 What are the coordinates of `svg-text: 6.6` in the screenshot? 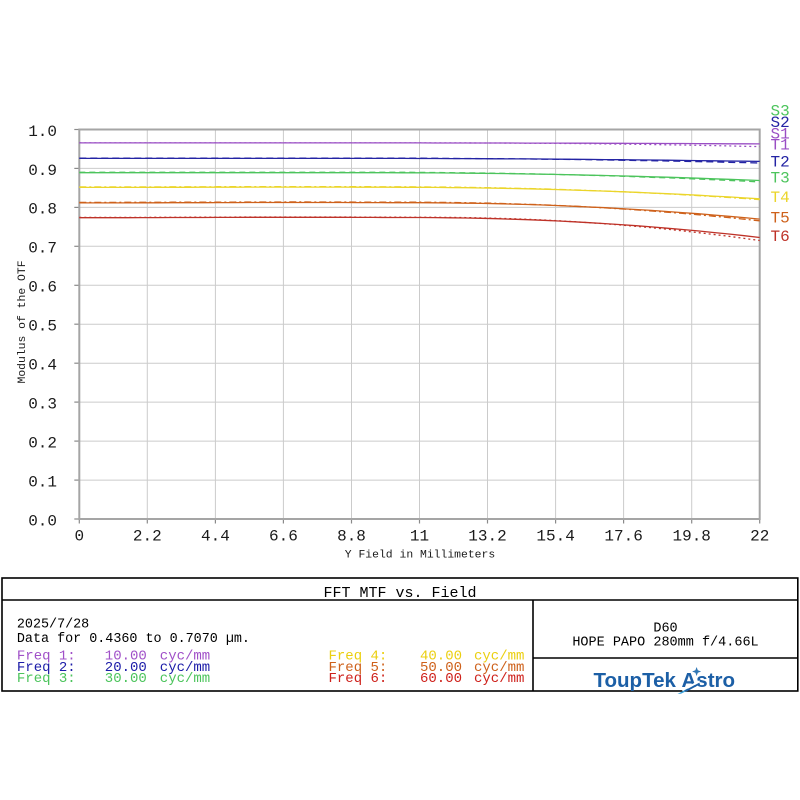 It's located at (283, 537).